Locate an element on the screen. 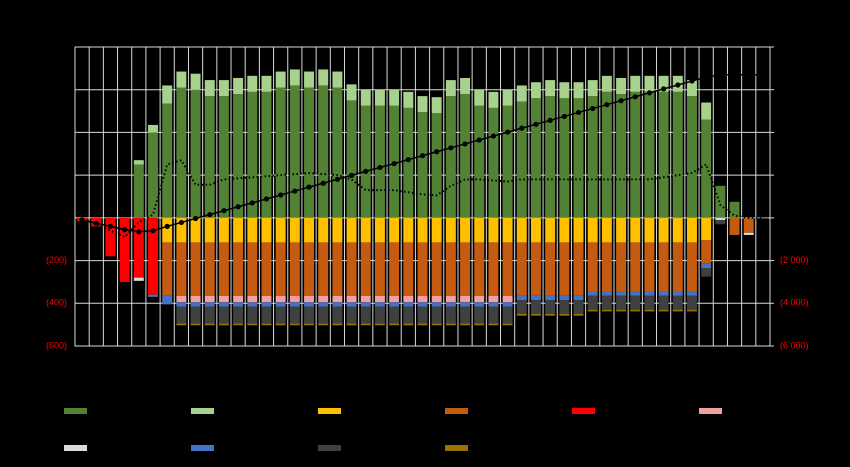 The height and width of the screenshot is (467, 850). y-tick-label: 0 is located at coordinates (64, 217).